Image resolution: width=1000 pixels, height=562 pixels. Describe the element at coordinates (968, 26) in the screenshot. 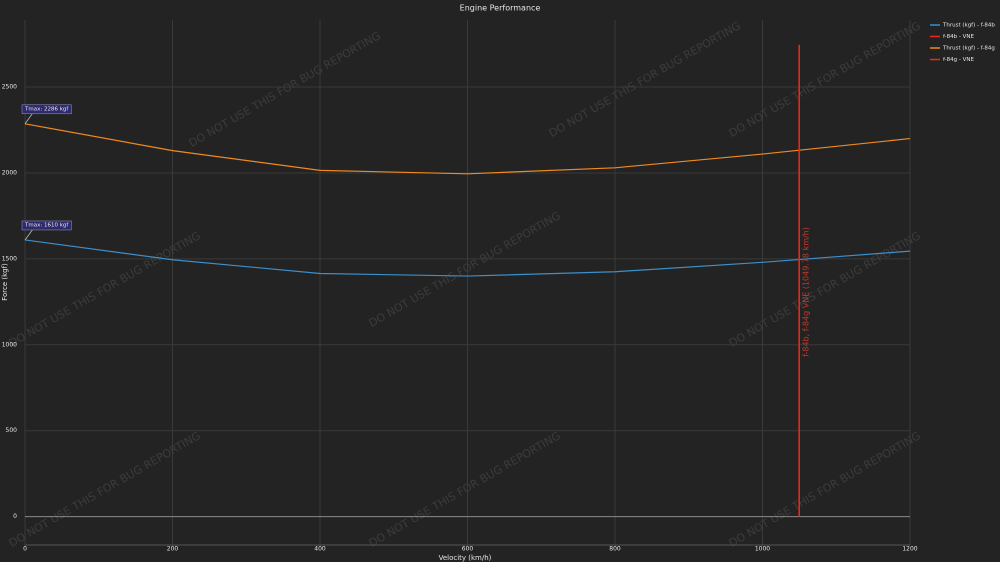

I see `legend-label: Thrust (kgf) - f-84b` at that location.